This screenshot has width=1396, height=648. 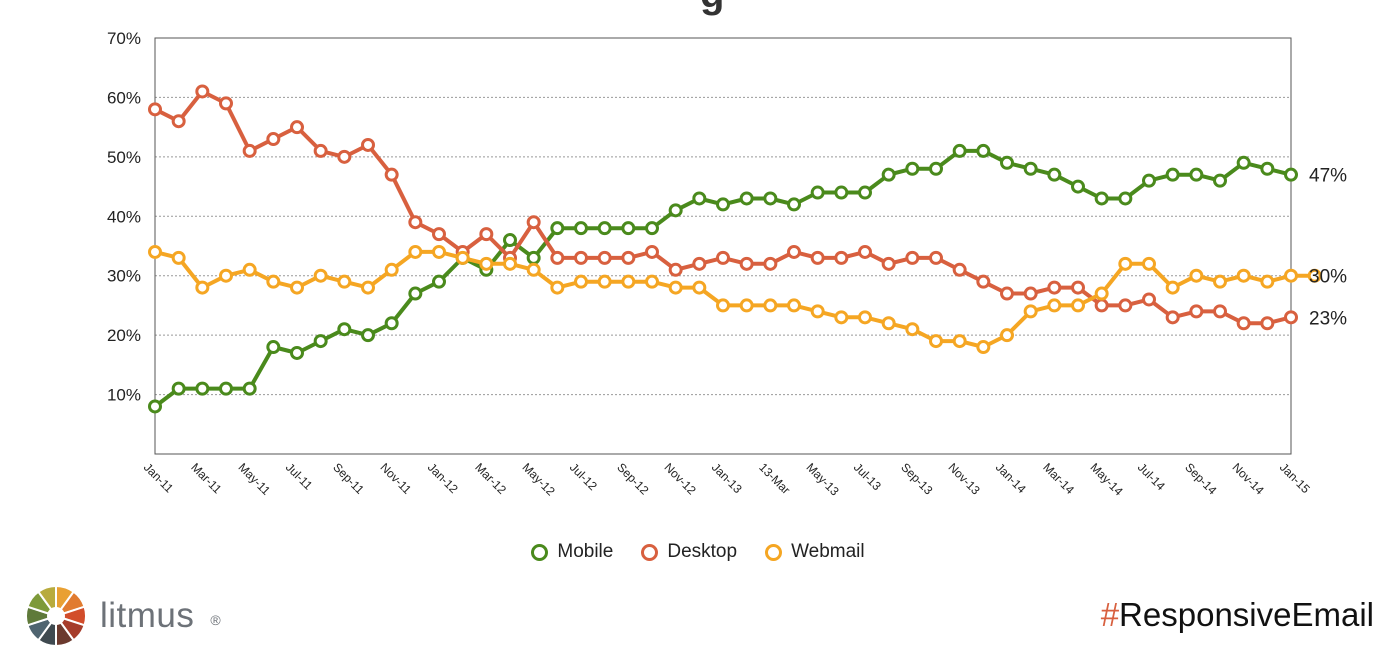 I want to click on x-tick-label: Sep-13, so click(x=916, y=478).